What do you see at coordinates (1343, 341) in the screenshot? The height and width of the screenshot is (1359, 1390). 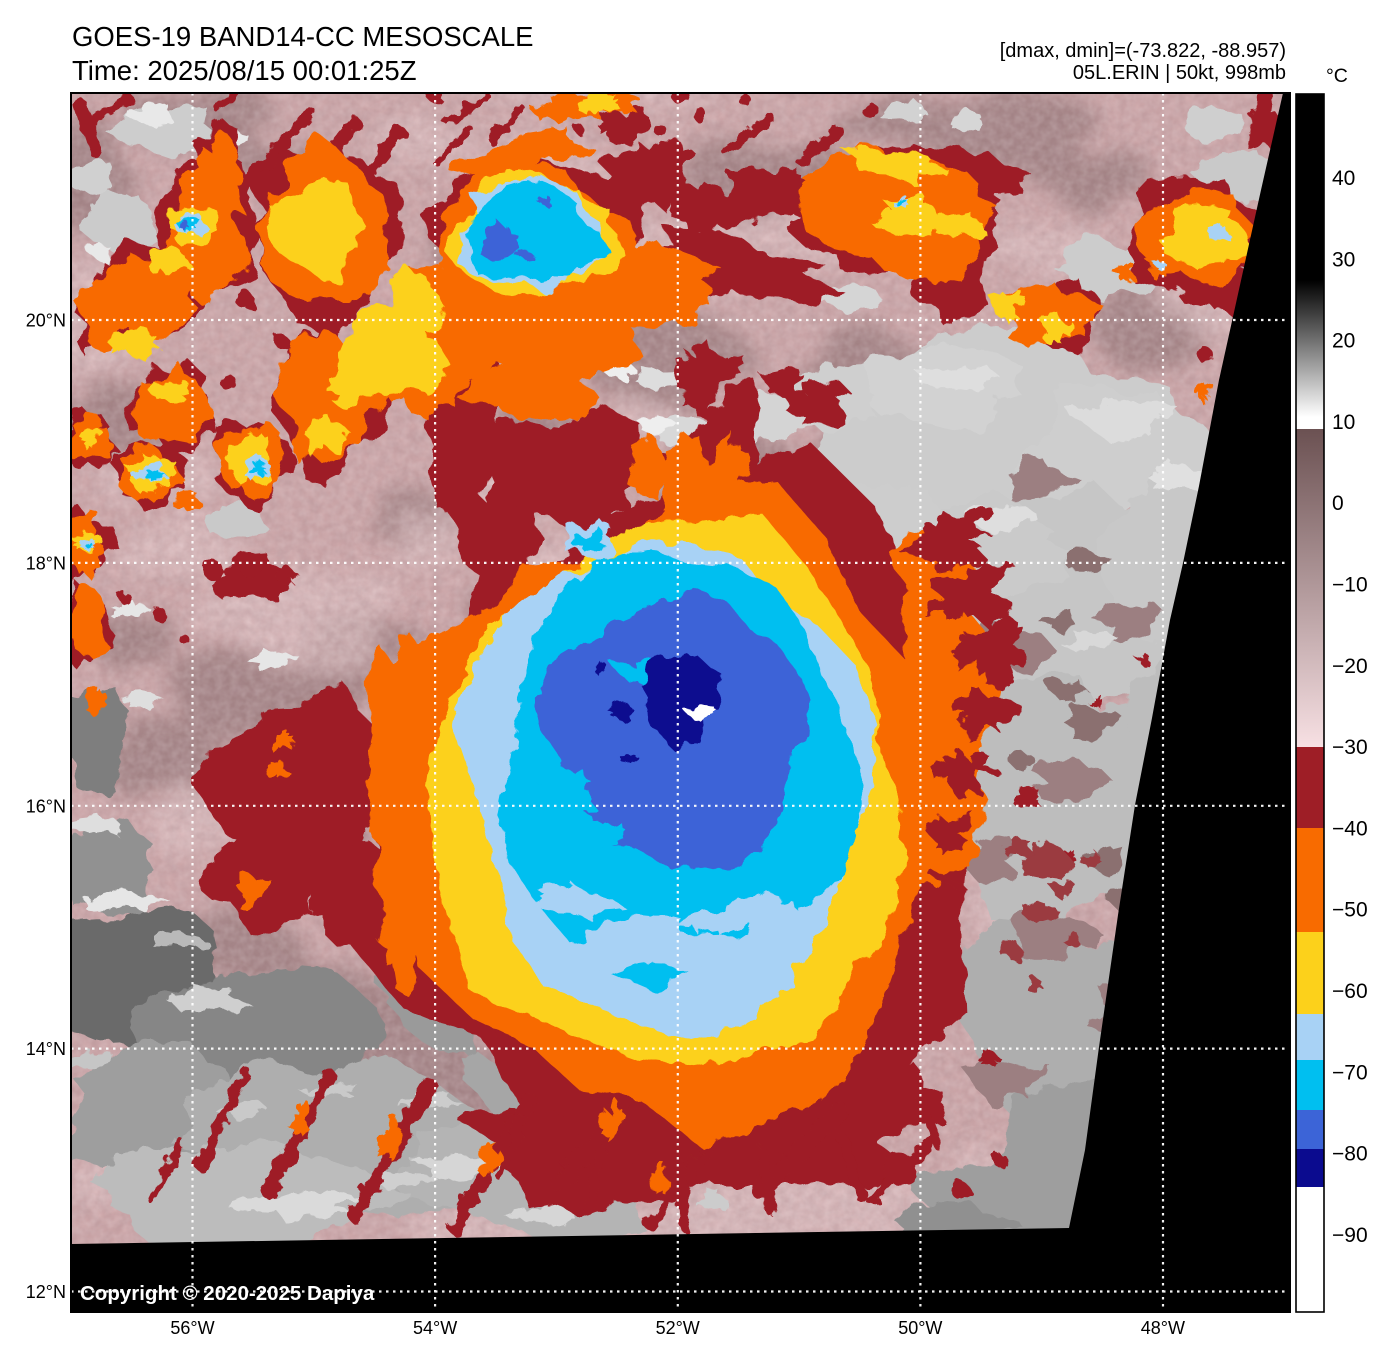 I see `svg-text: 20` at bounding box center [1343, 341].